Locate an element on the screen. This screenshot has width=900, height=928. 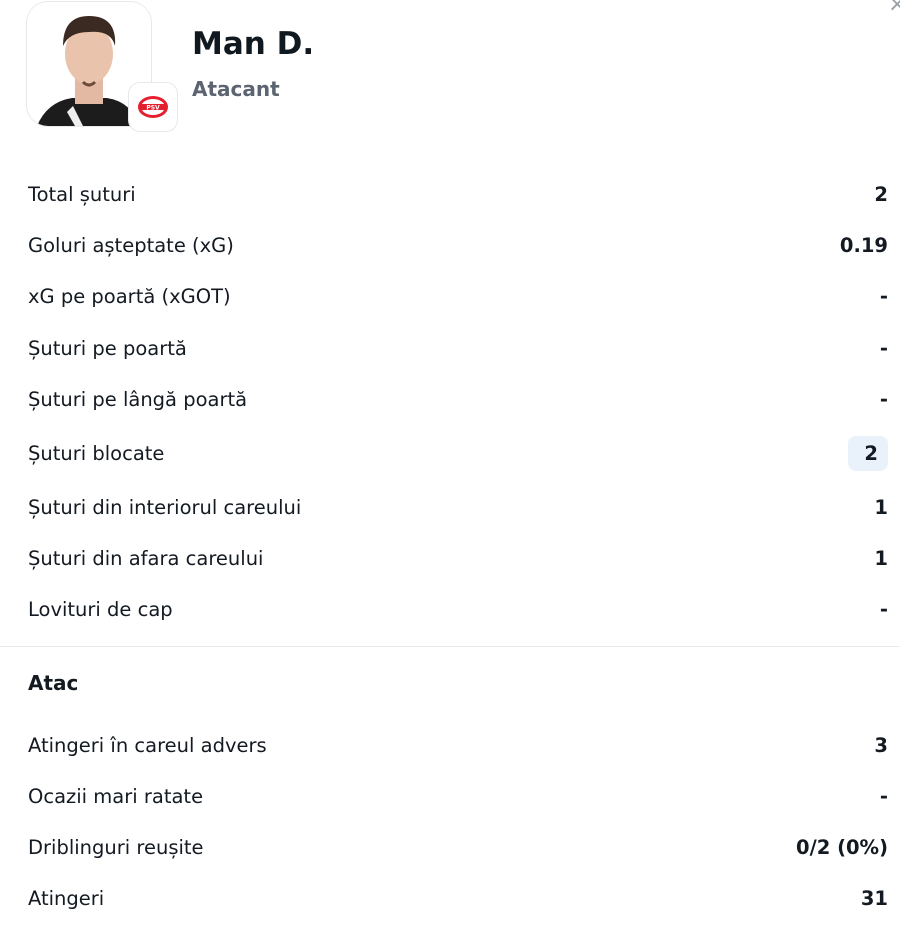
stat-row: Șuturi din afara careului 1 is located at coordinates (458, 558).